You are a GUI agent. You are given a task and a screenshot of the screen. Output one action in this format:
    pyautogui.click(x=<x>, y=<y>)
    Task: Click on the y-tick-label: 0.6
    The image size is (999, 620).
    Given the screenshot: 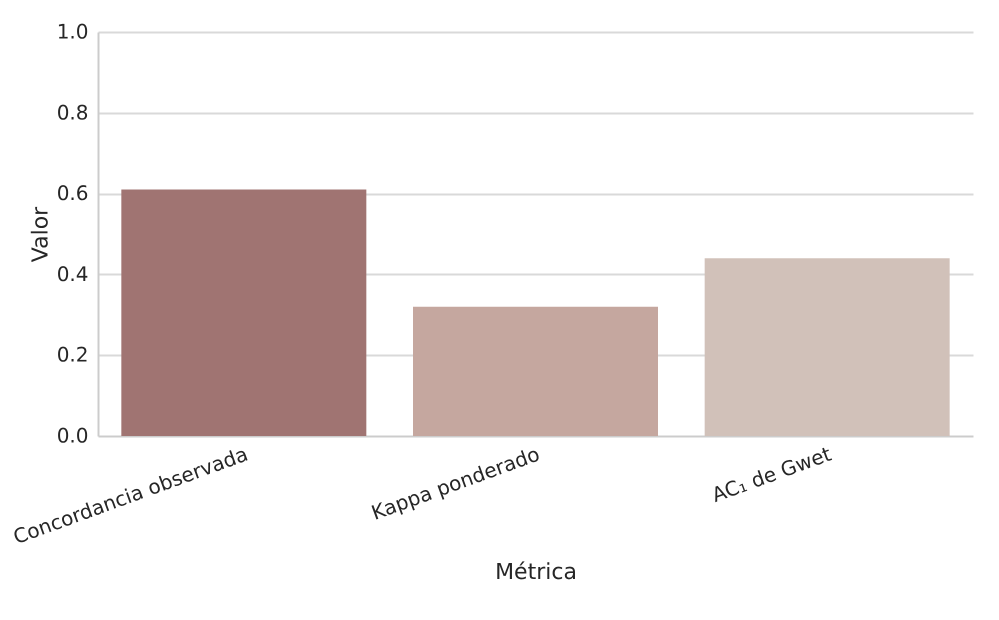 What is the action you would take?
    pyautogui.click(x=72, y=193)
    